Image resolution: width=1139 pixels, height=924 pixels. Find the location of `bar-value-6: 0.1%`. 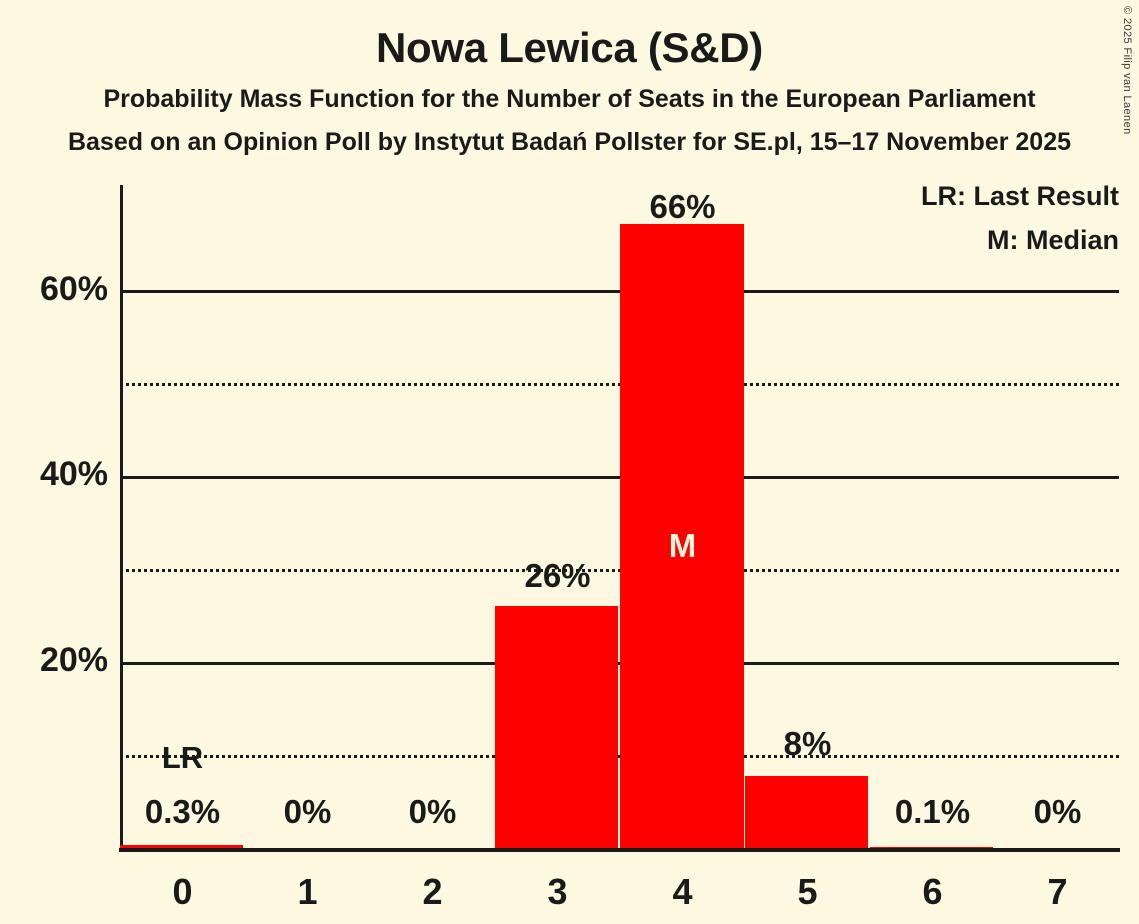

bar-value-6: 0.1% is located at coordinates (932, 811).